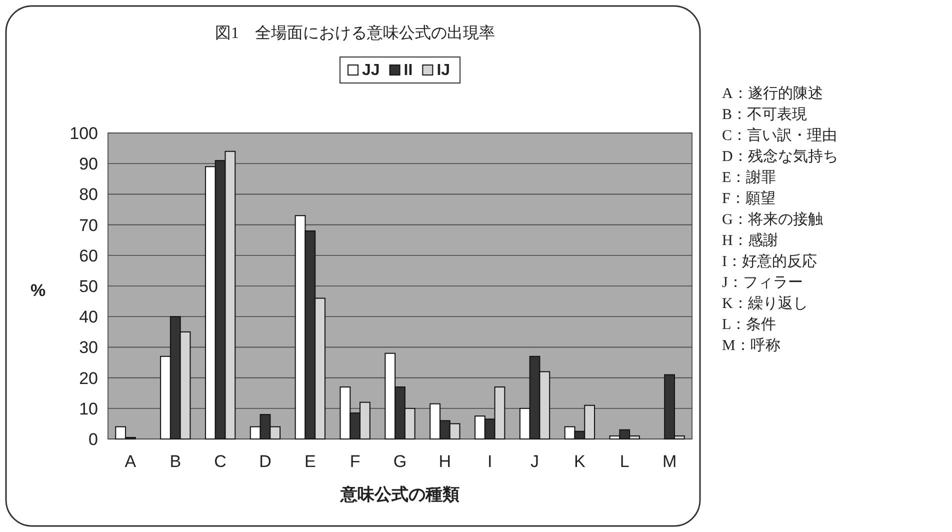  What do you see at coordinates (88, 164) in the screenshot?
I see `y-tick-label: 90` at bounding box center [88, 164].